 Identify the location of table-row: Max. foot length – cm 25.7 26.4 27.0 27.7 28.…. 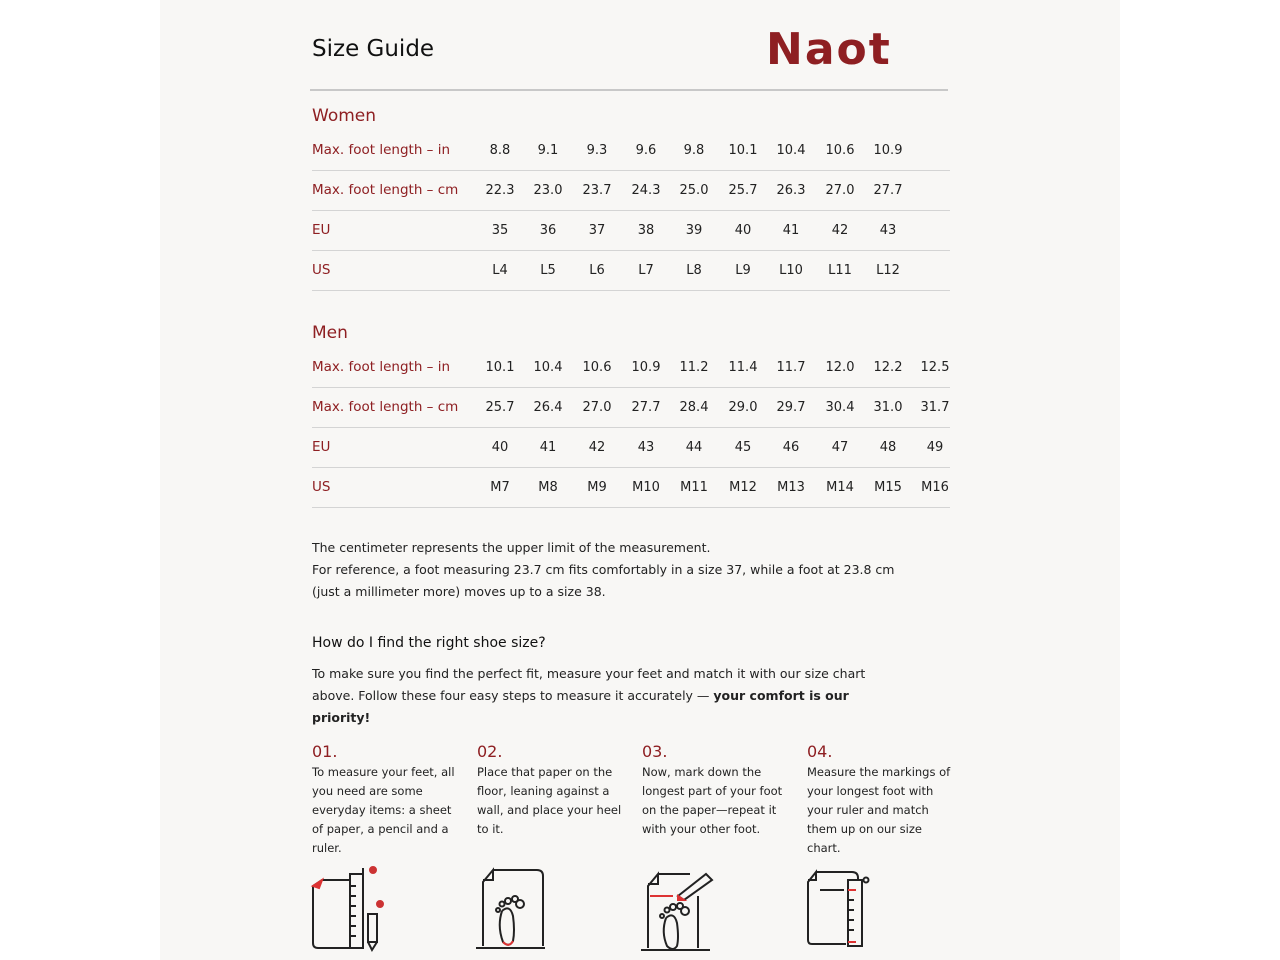
(631, 407).